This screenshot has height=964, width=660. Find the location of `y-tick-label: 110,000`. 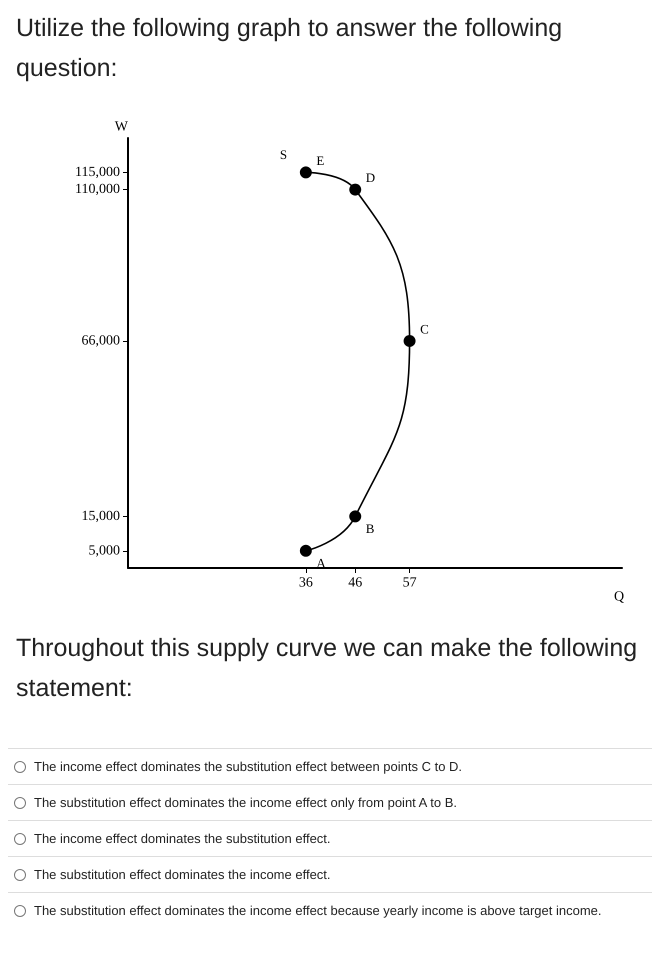

y-tick-label: 110,000 is located at coordinates (97, 190).